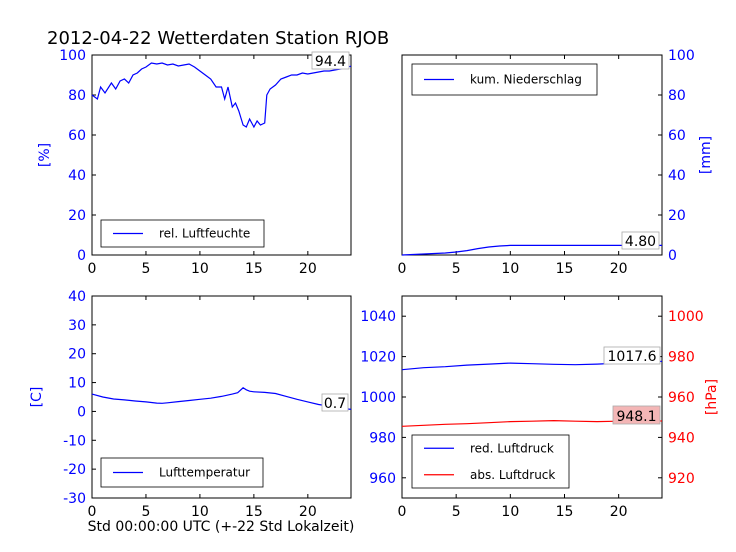 The image size is (736, 552). I want to click on y-axis-label: [C], so click(37, 397).